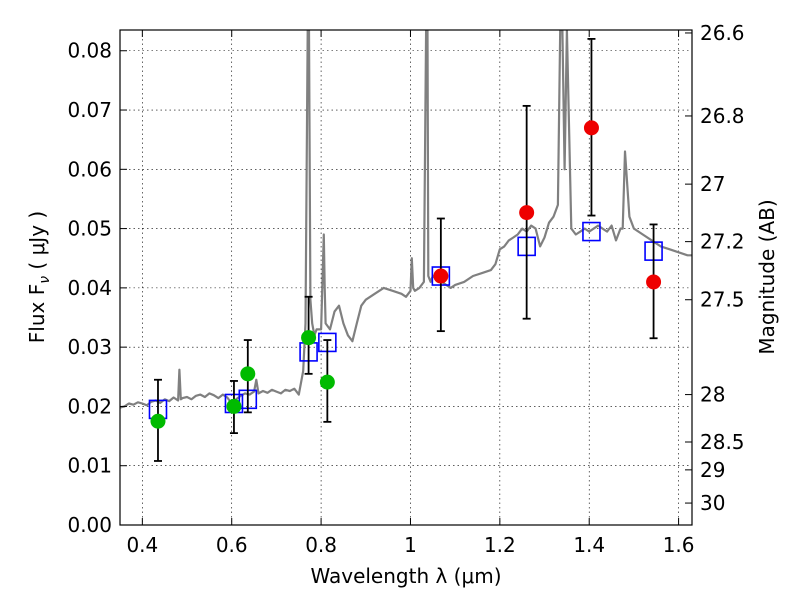 The width and height of the screenshot is (800, 600). I want to click on y-tick-label: 0.03, so click(89, 347).